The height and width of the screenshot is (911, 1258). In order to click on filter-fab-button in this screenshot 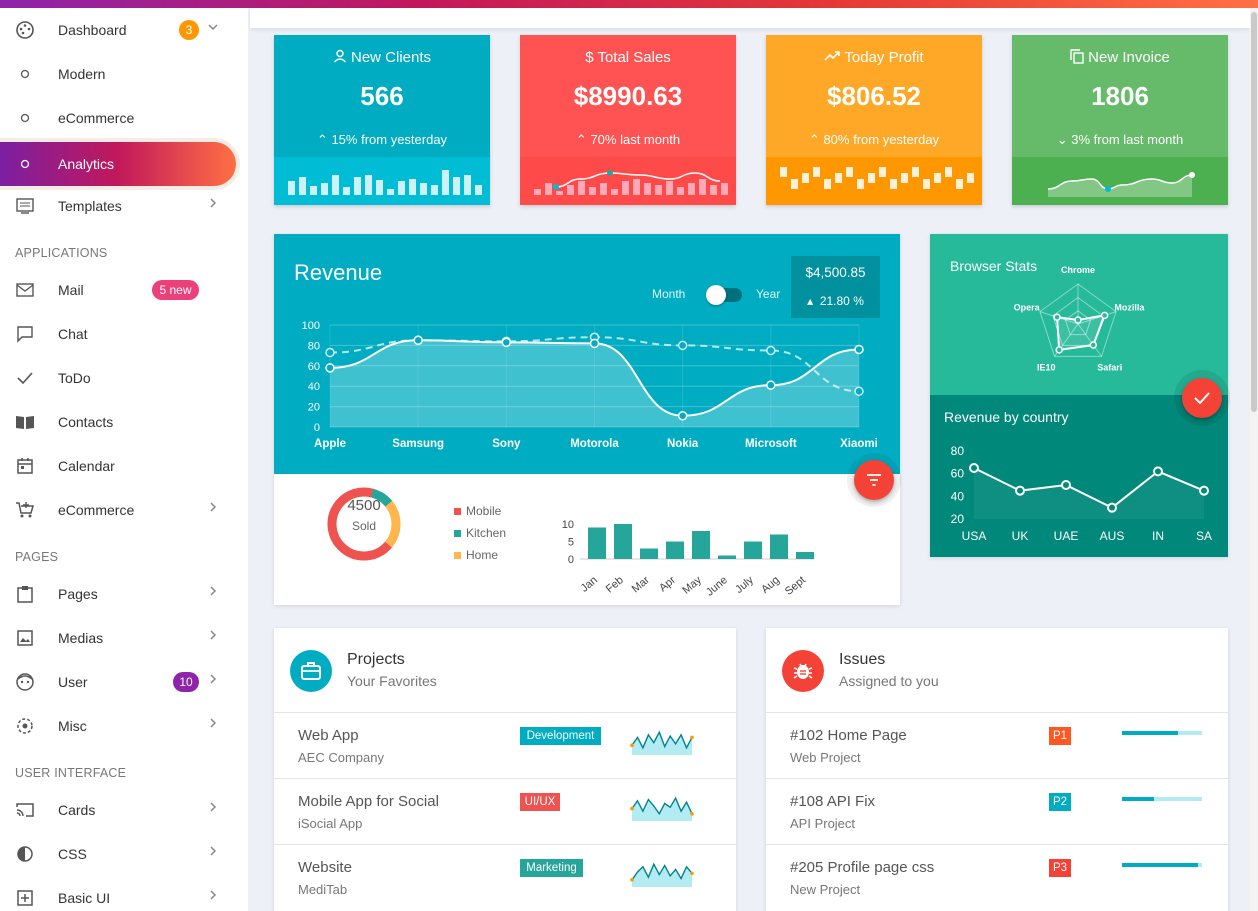, I will do `click(874, 480)`.